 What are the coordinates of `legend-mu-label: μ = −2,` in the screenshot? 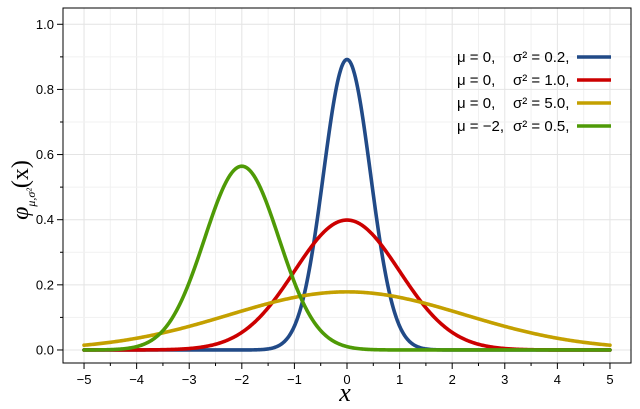 It's located at (480, 126).